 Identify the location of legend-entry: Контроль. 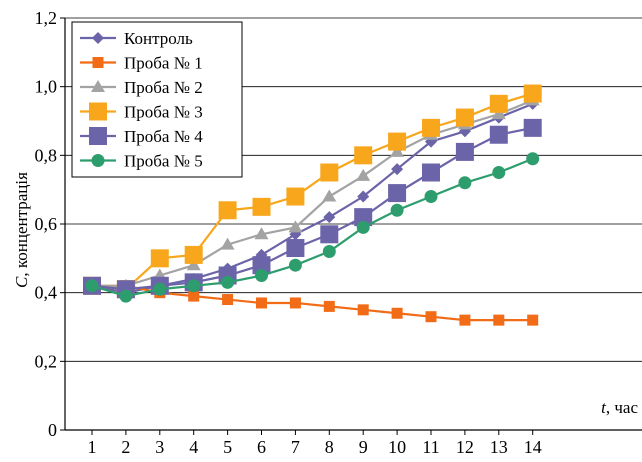
(136, 38).